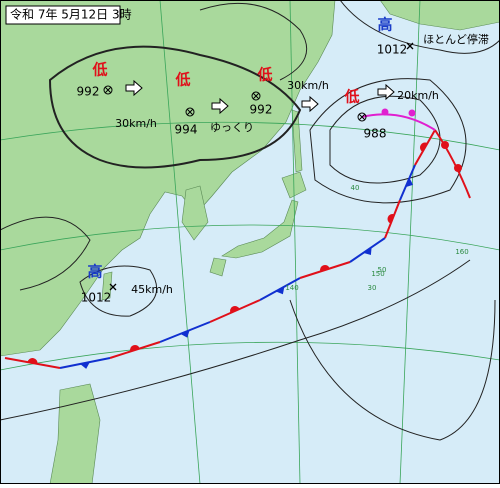 The height and width of the screenshot is (488, 500). What do you see at coordinates (260, 229) in the screenshot?
I see `honshu` at bounding box center [260, 229].